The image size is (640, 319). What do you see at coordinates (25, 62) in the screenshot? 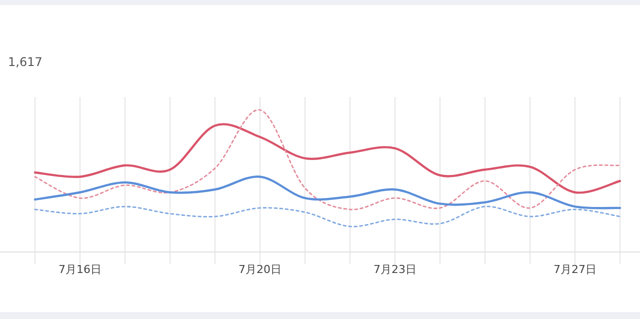
I see `text: 1,617` at bounding box center [25, 62].